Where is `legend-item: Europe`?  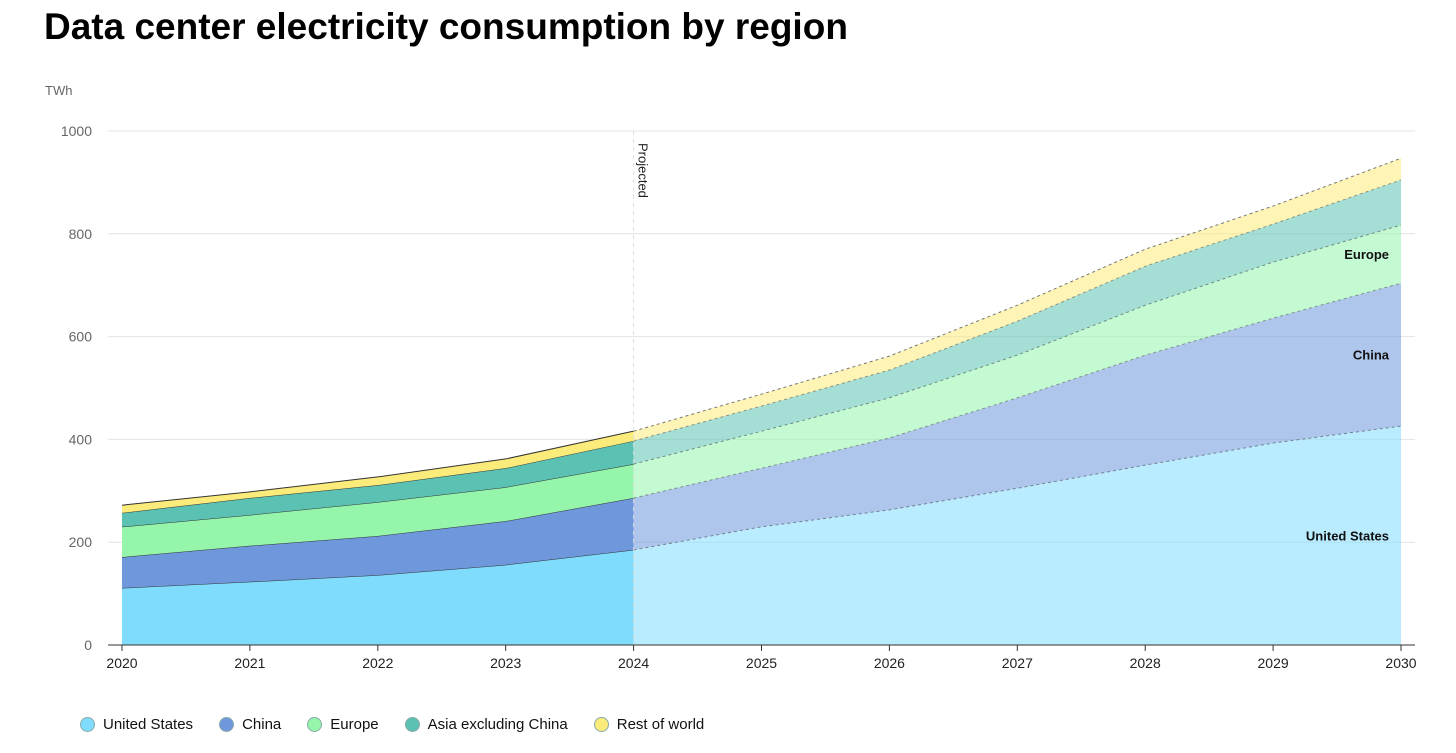
legend-item: Europe is located at coordinates (343, 724).